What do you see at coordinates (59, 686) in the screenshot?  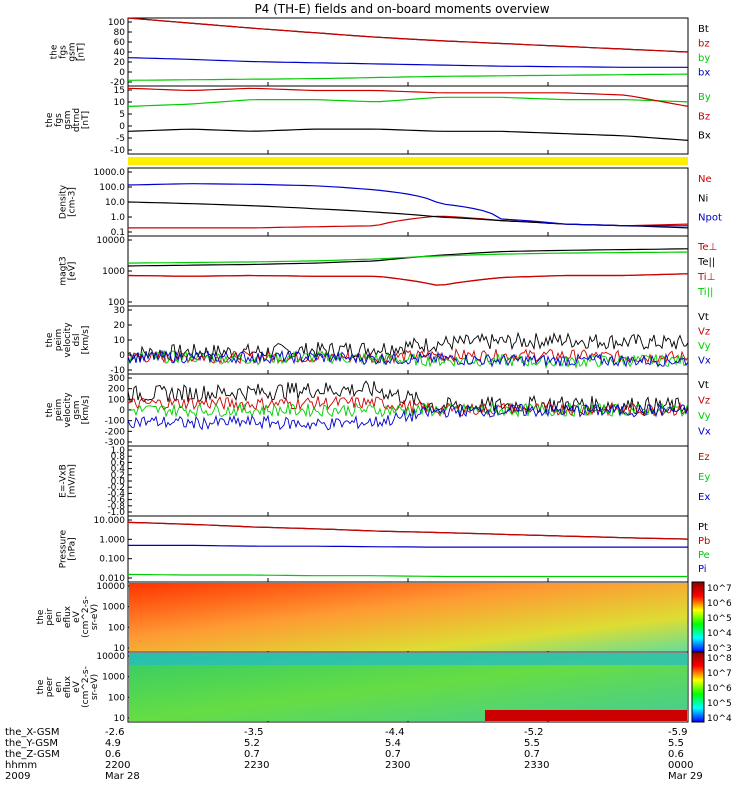 I see `y-axis-label: en` at bounding box center [59, 686].